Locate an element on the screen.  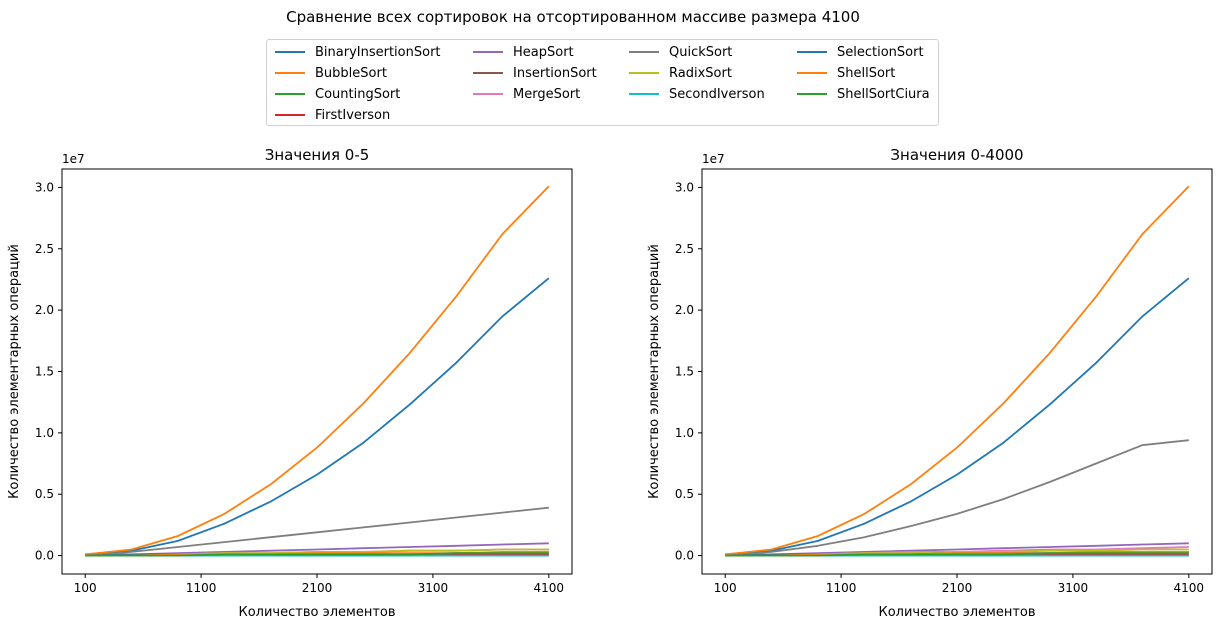
legend-label: QuickSort is located at coordinates (701, 52).